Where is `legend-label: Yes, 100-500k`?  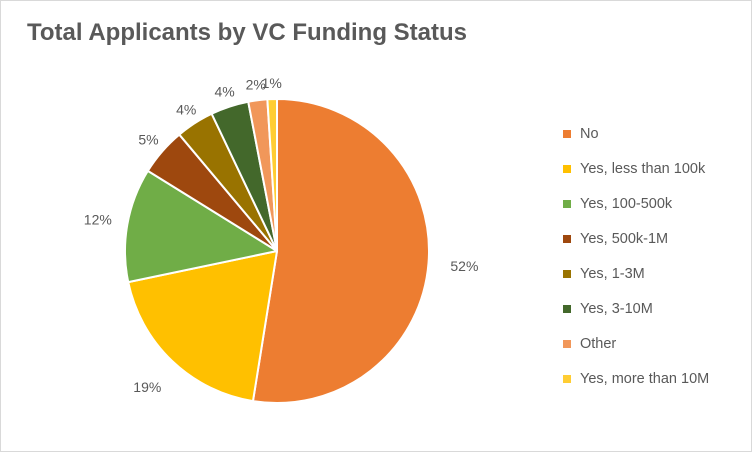
legend-label: Yes, 100-500k is located at coordinates (626, 203).